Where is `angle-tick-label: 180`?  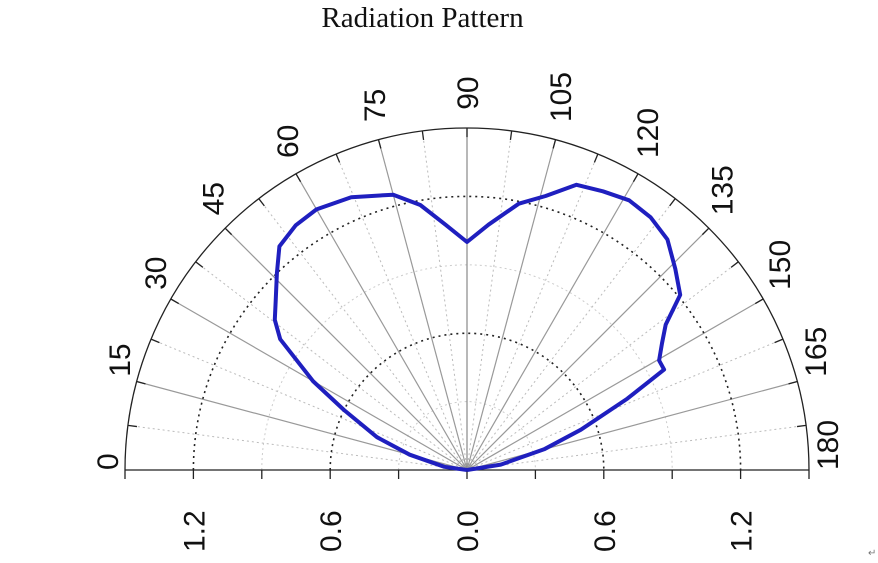 angle-tick-label: 180 is located at coordinates (828, 445).